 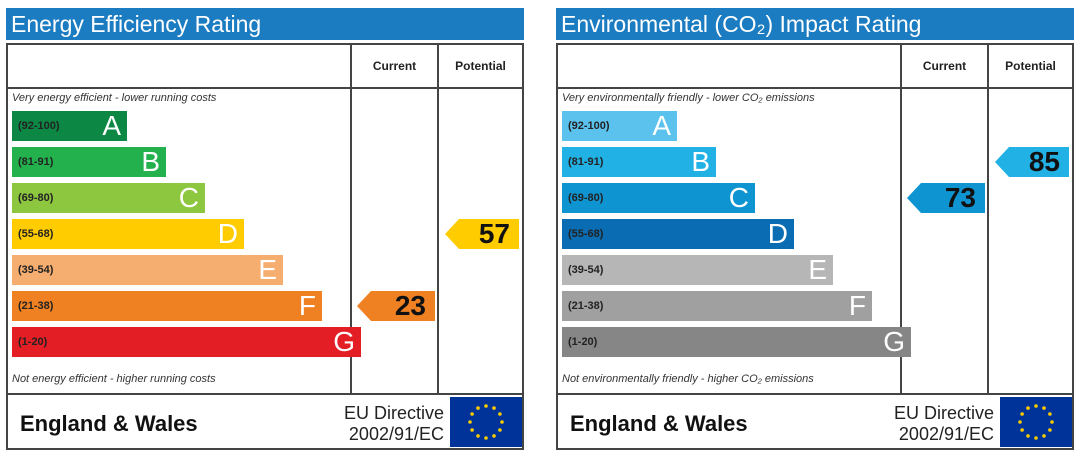 I want to click on potential-rating-value: 85, so click(x=1044, y=161).